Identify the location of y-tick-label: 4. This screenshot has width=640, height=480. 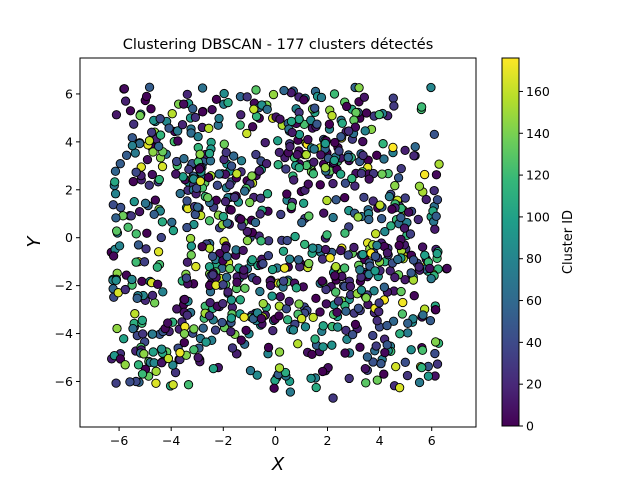
(69, 141).